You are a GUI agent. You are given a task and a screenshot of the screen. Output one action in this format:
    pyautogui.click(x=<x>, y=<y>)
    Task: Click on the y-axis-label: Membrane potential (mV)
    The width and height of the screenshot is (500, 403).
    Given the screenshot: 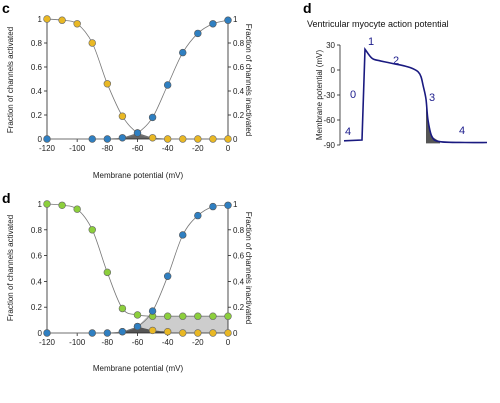 What is the action you would take?
    pyautogui.click(x=319, y=95)
    